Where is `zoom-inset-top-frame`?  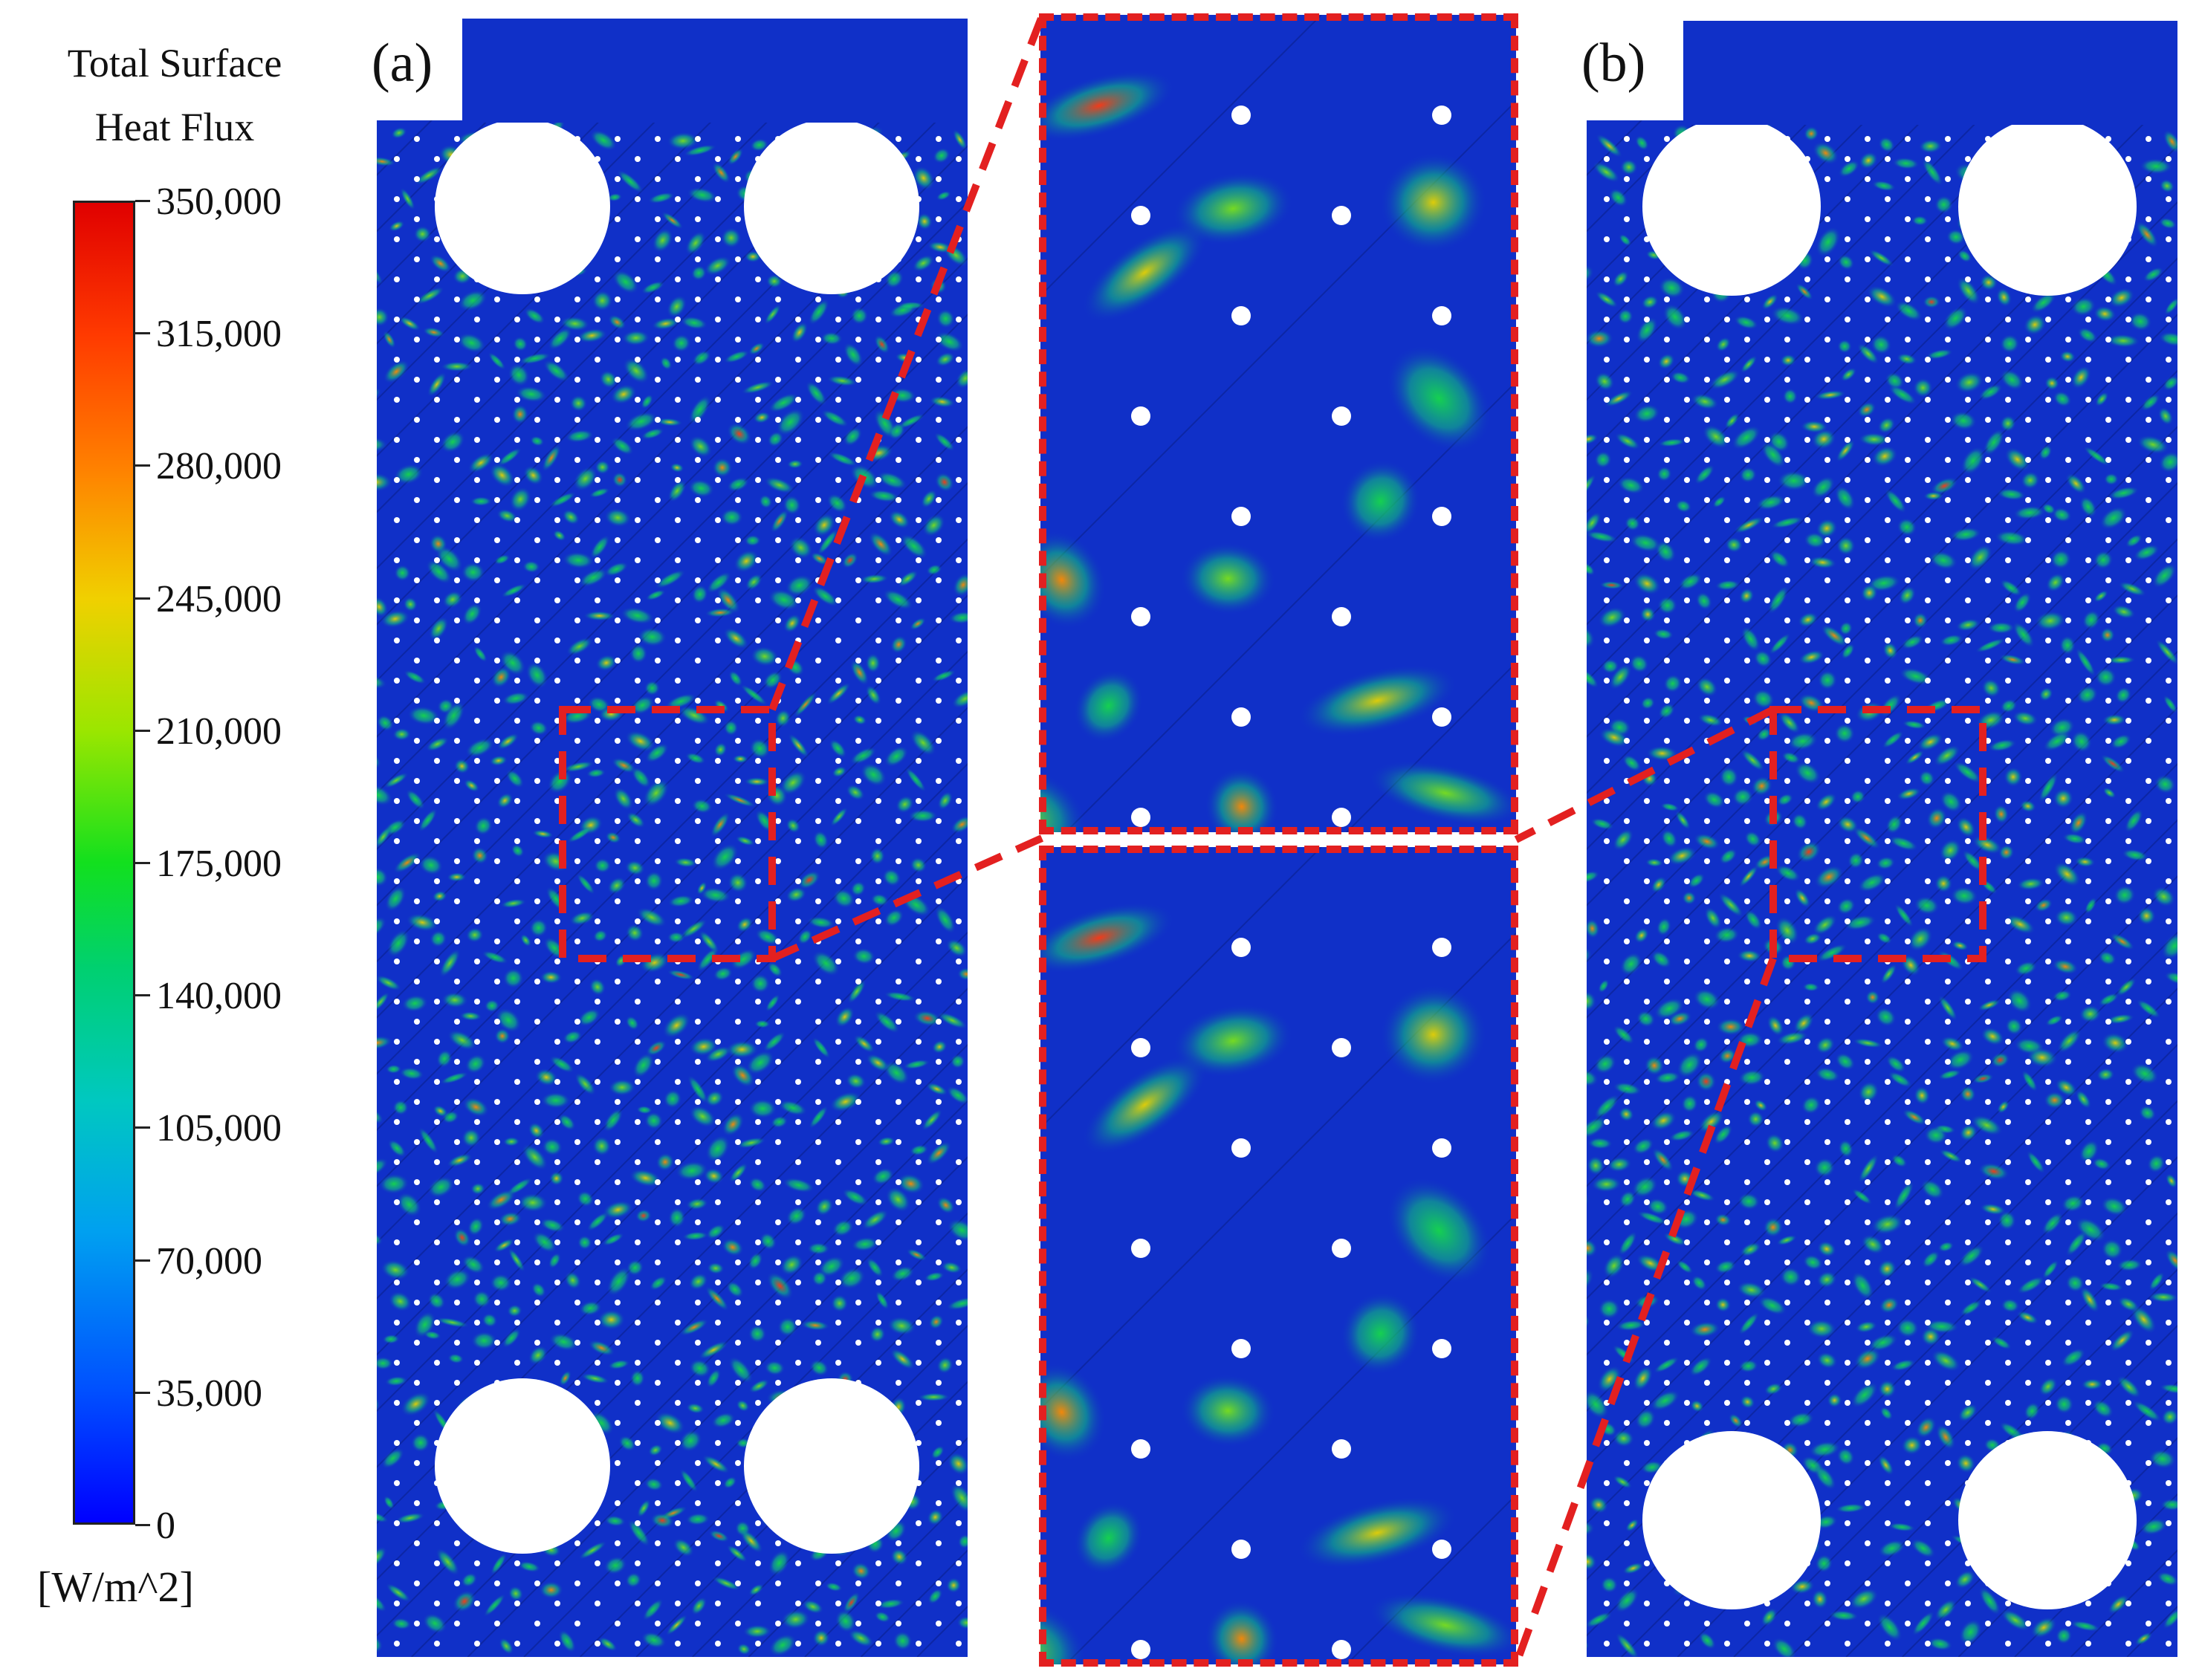
zoom-inset-top-frame is located at coordinates (1278, 423).